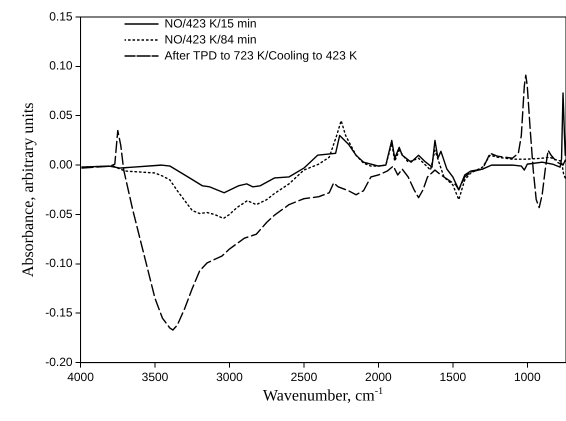  What do you see at coordinates (80, 377) in the screenshot?
I see `x-tick-label: 4000` at bounding box center [80, 377].